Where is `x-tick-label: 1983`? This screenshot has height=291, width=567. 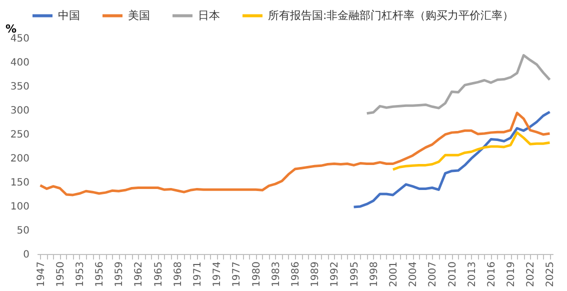
x-tick-label: 1983 is located at coordinates (276, 274).